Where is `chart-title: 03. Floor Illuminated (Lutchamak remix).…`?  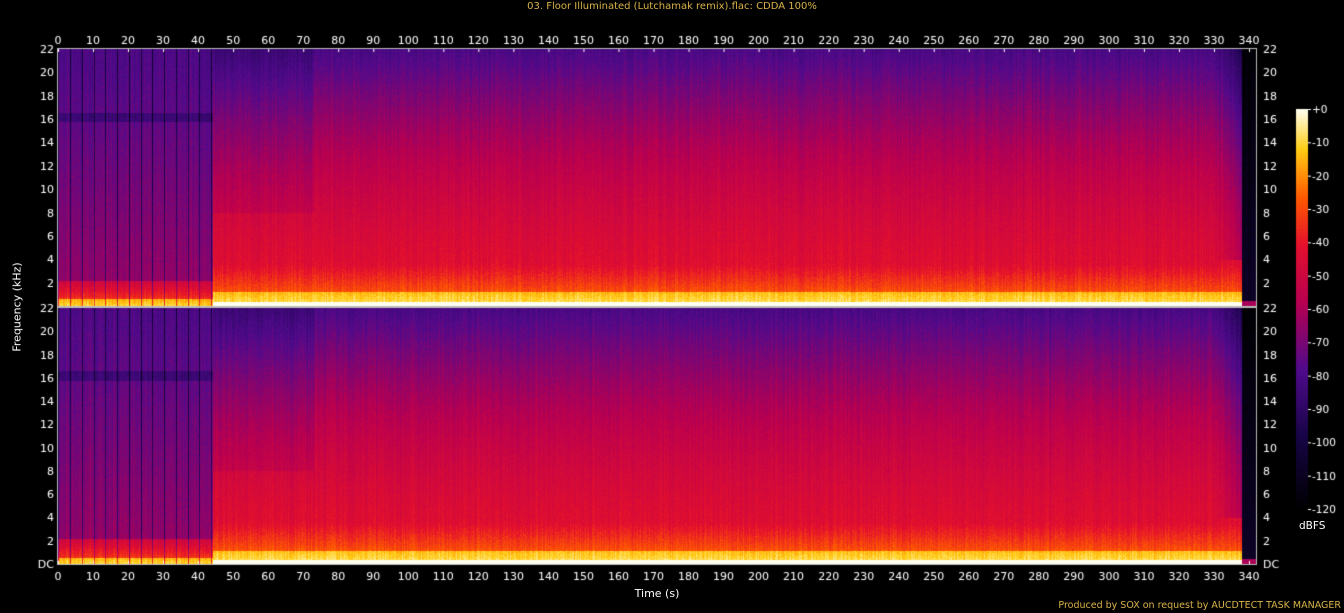
chart-title: 03. Floor Illuminated (Lutchamak remix).… is located at coordinates (672, 6).